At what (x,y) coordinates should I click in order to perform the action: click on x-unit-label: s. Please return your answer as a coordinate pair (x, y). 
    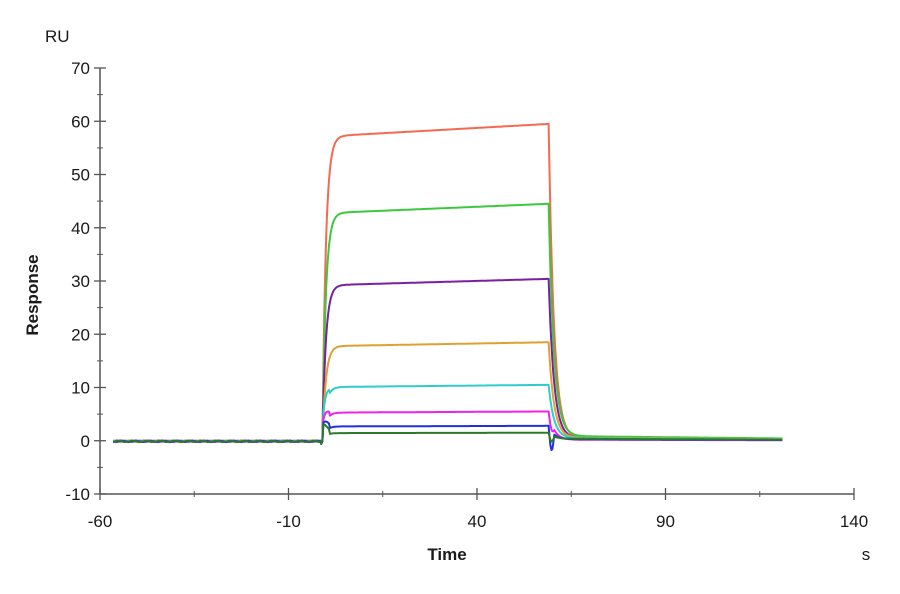
    Looking at the image, I should click on (866, 554).